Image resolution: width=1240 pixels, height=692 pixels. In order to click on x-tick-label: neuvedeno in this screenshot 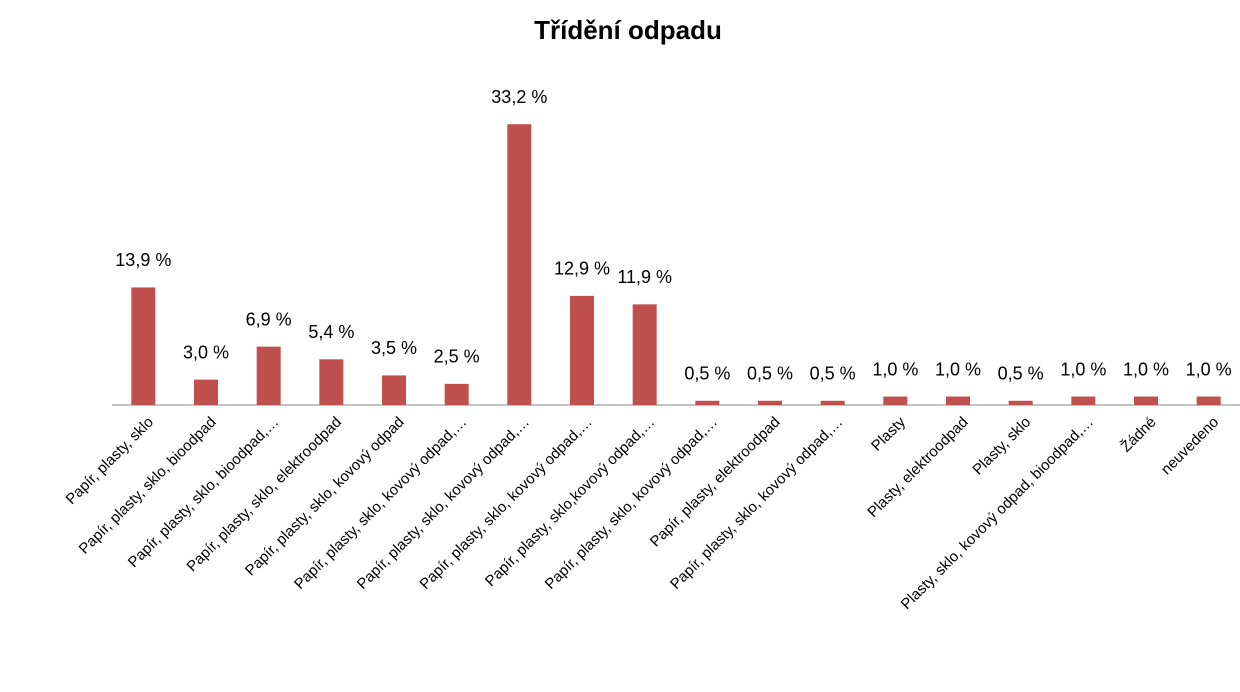, I will do `click(1190, 446)`.